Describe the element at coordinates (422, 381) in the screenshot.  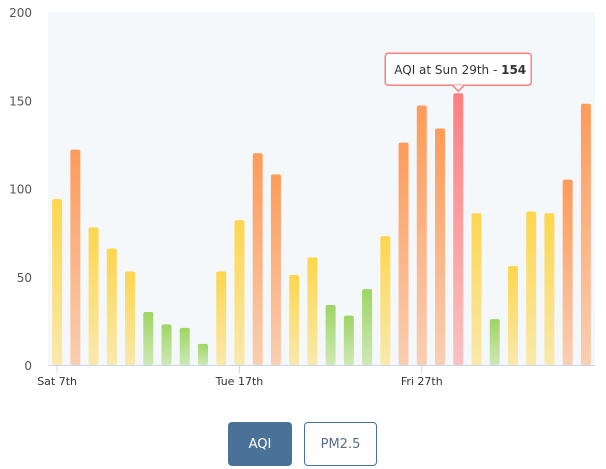
I see `x-tick-label: Fri 27th` at that location.